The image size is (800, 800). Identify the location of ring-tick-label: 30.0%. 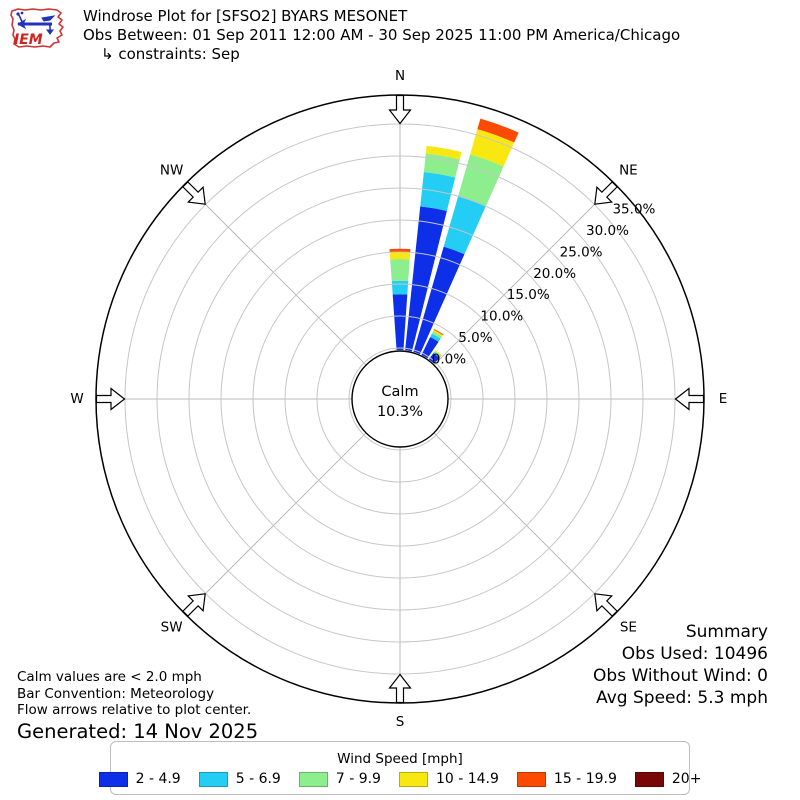
(607, 231).